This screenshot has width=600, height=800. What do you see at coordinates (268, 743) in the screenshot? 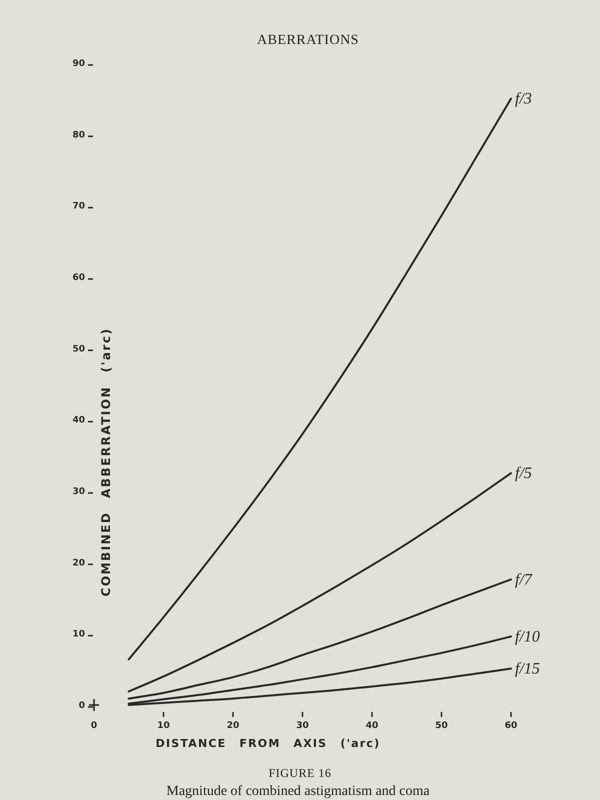
I see `x-axis-title: DISTANCE FROM AXIS ('arc)` at bounding box center [268, 743].